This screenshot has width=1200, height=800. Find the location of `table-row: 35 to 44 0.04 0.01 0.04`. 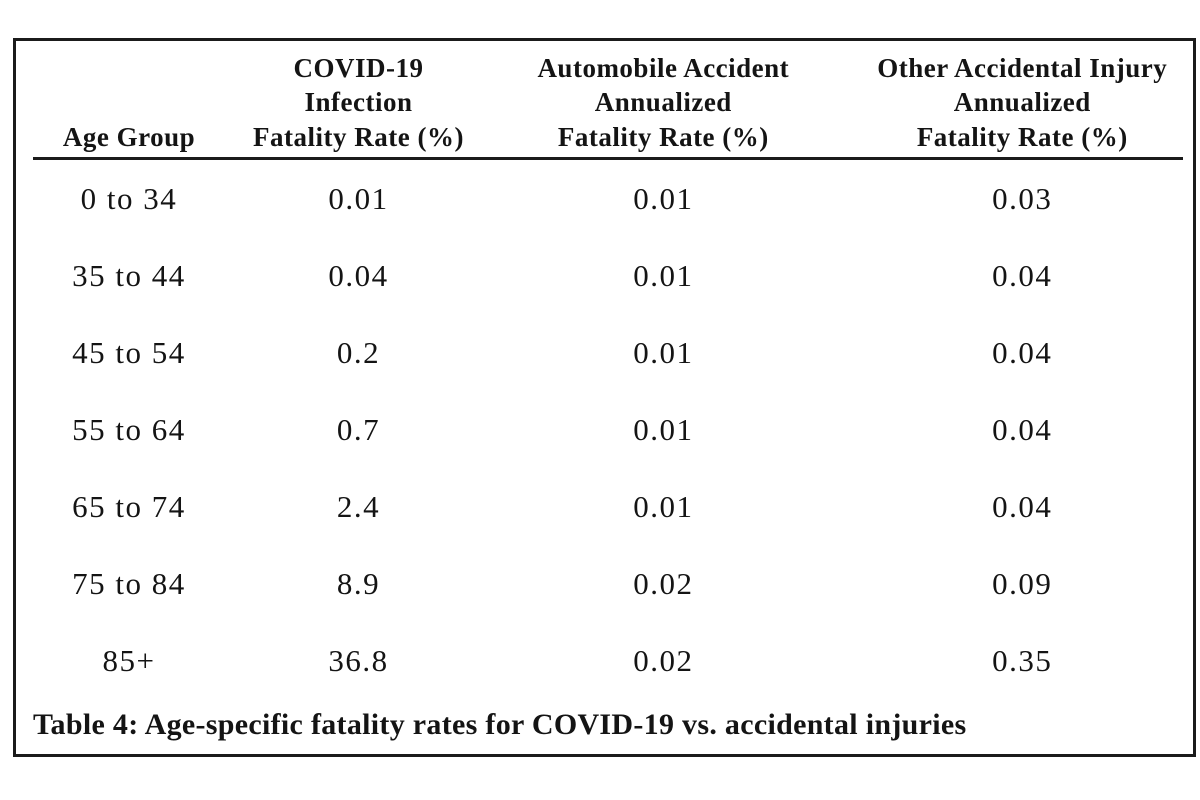

table-row: 35 to 44 0.04 0.01 0.04 is located at coordinates (604, 275).